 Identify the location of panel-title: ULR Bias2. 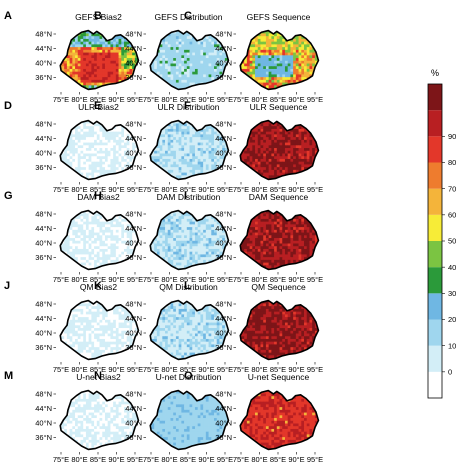
(98, 107).